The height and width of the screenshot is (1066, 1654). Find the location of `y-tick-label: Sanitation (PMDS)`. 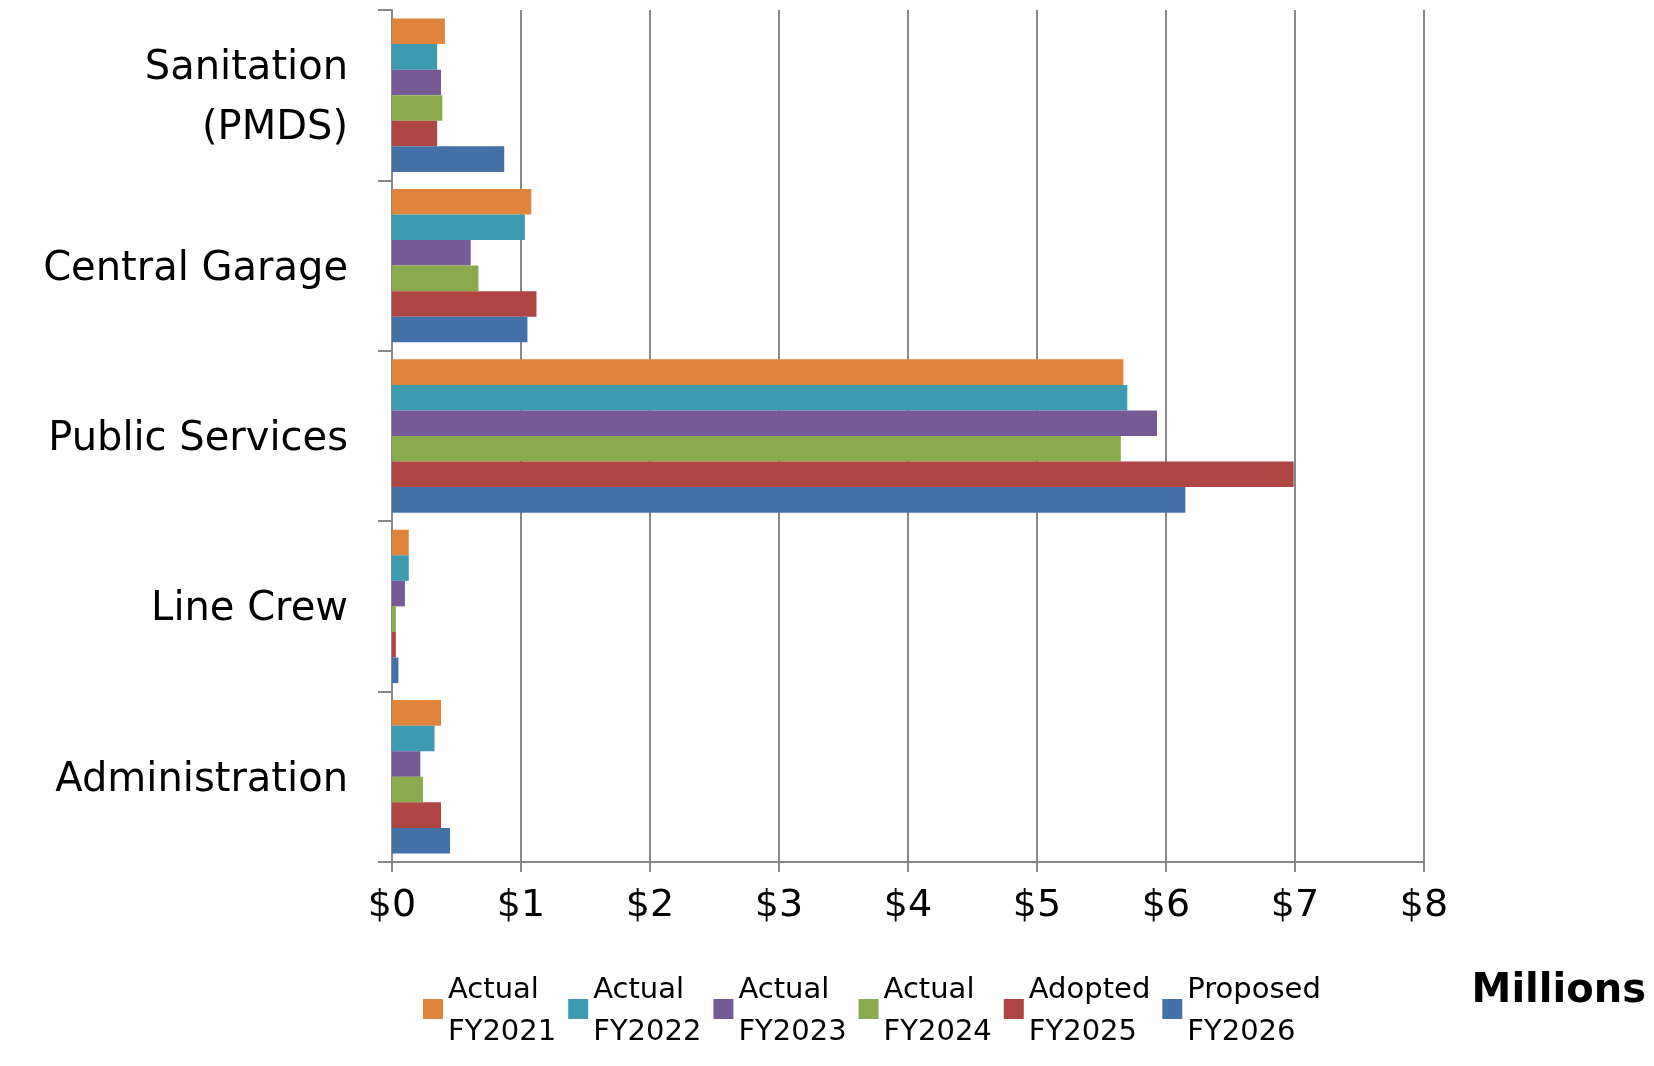

y-tick-label: Sanitation (PMDS) is located at coordinates (246, 95).